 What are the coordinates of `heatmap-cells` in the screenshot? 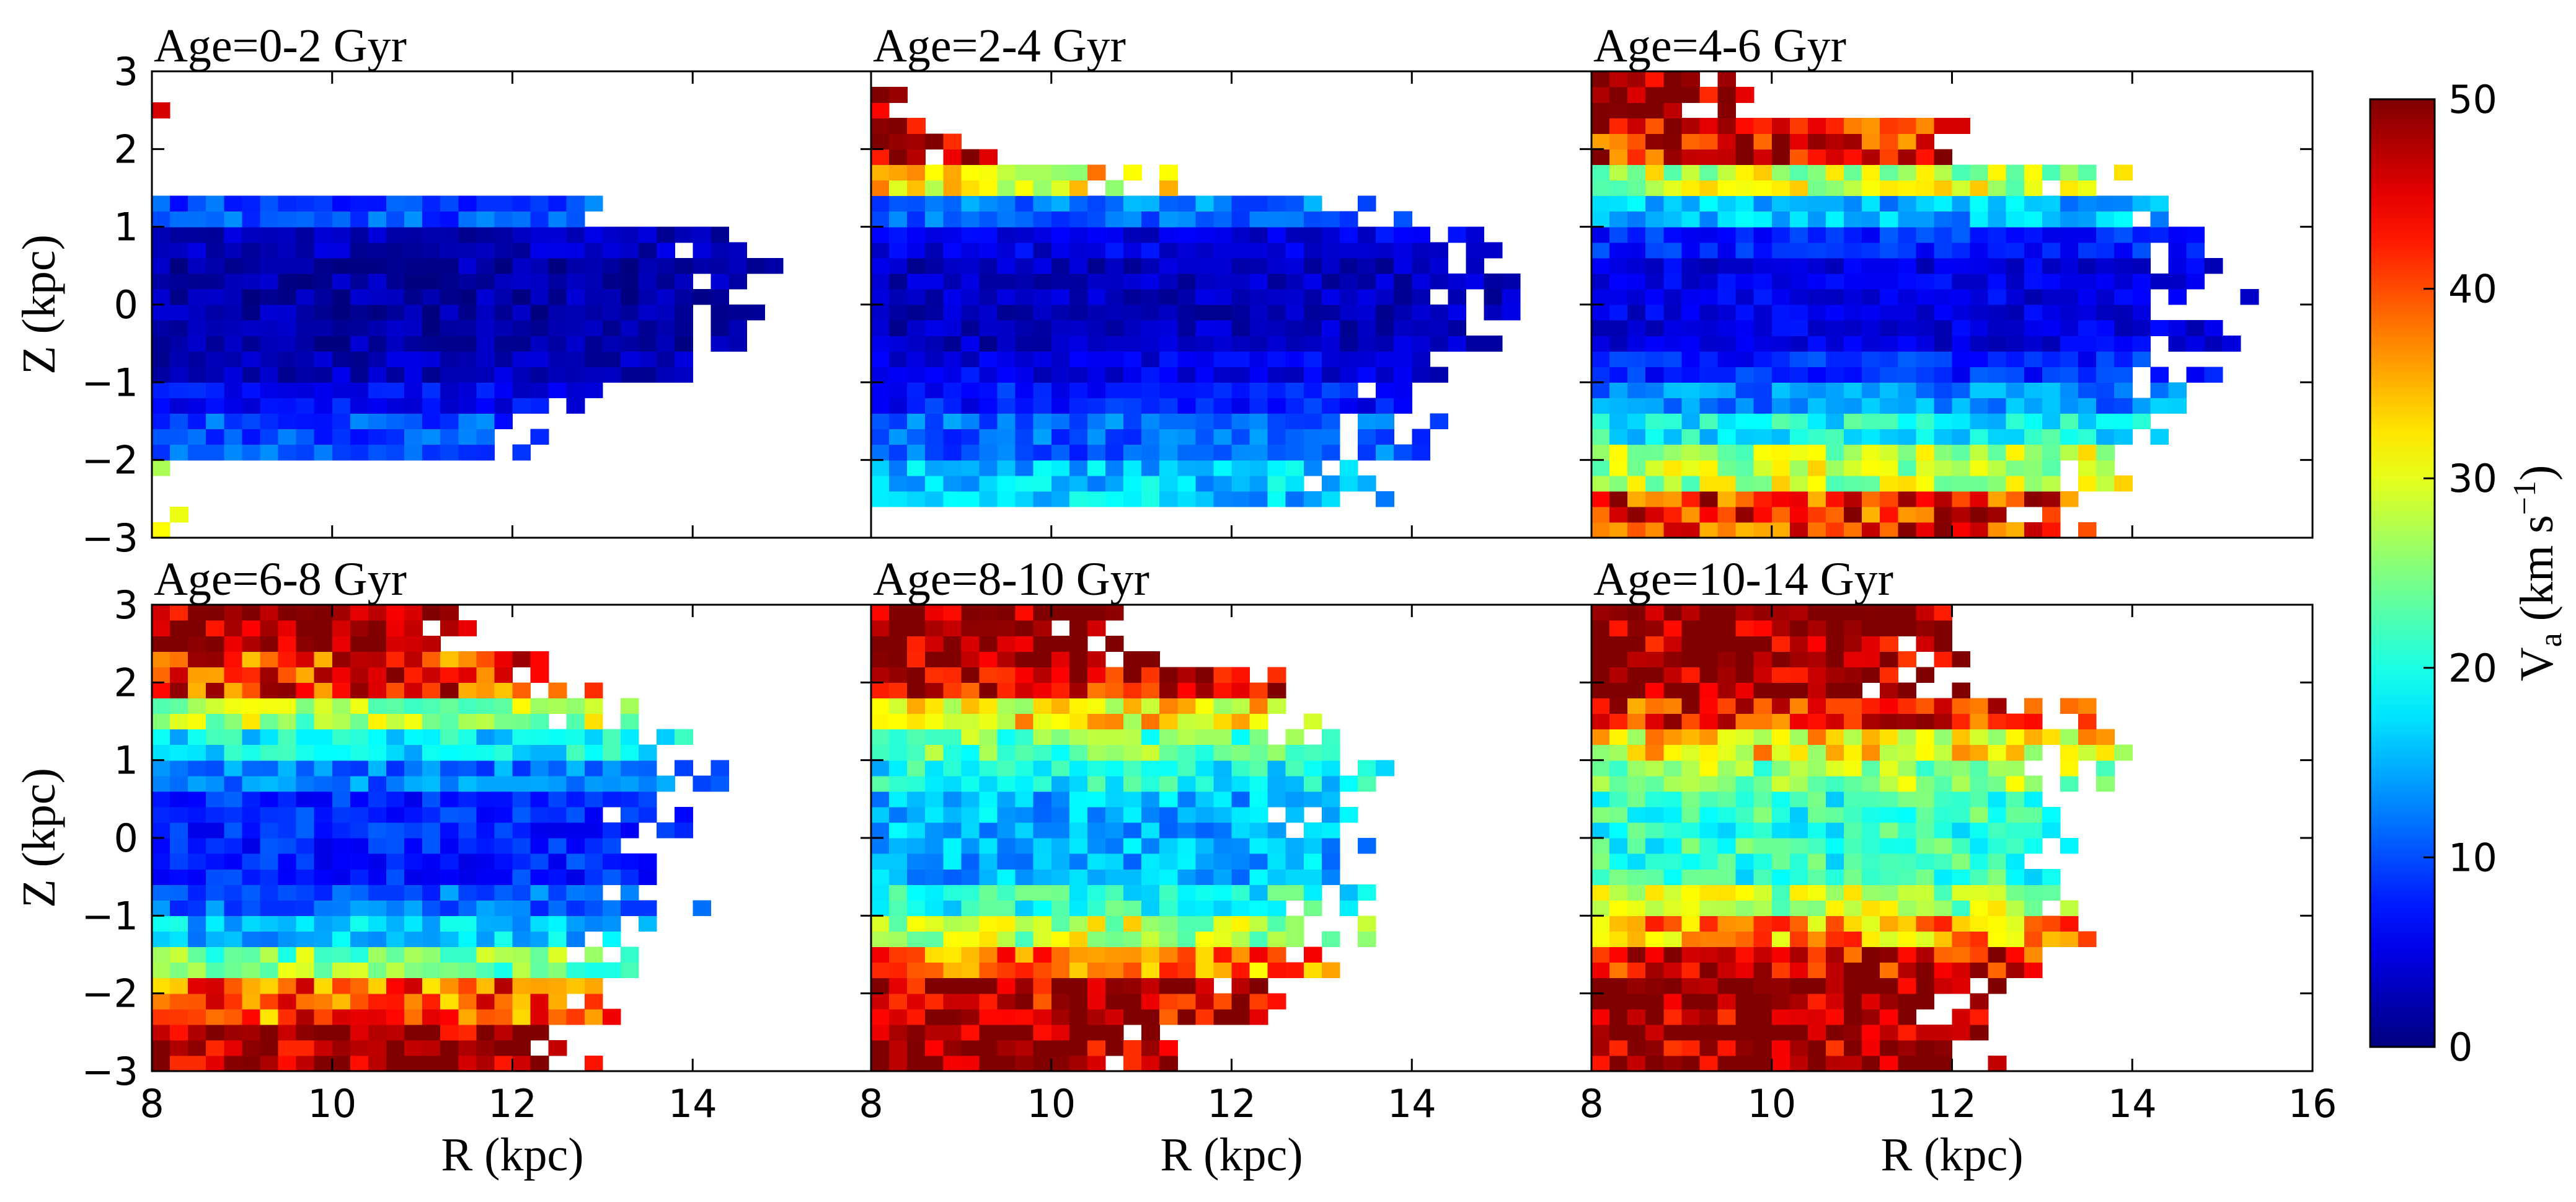 It's located at (1133, 838).